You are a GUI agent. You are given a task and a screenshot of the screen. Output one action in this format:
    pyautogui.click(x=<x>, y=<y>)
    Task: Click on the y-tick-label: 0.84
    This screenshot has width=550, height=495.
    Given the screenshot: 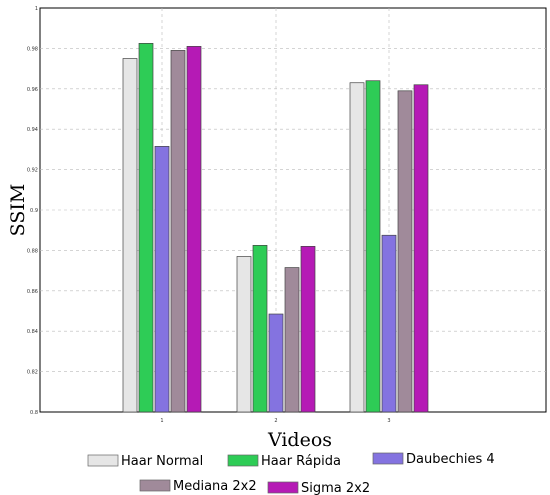 What is the action you would take?
    pyautogui.click(x=32, y=332)
    